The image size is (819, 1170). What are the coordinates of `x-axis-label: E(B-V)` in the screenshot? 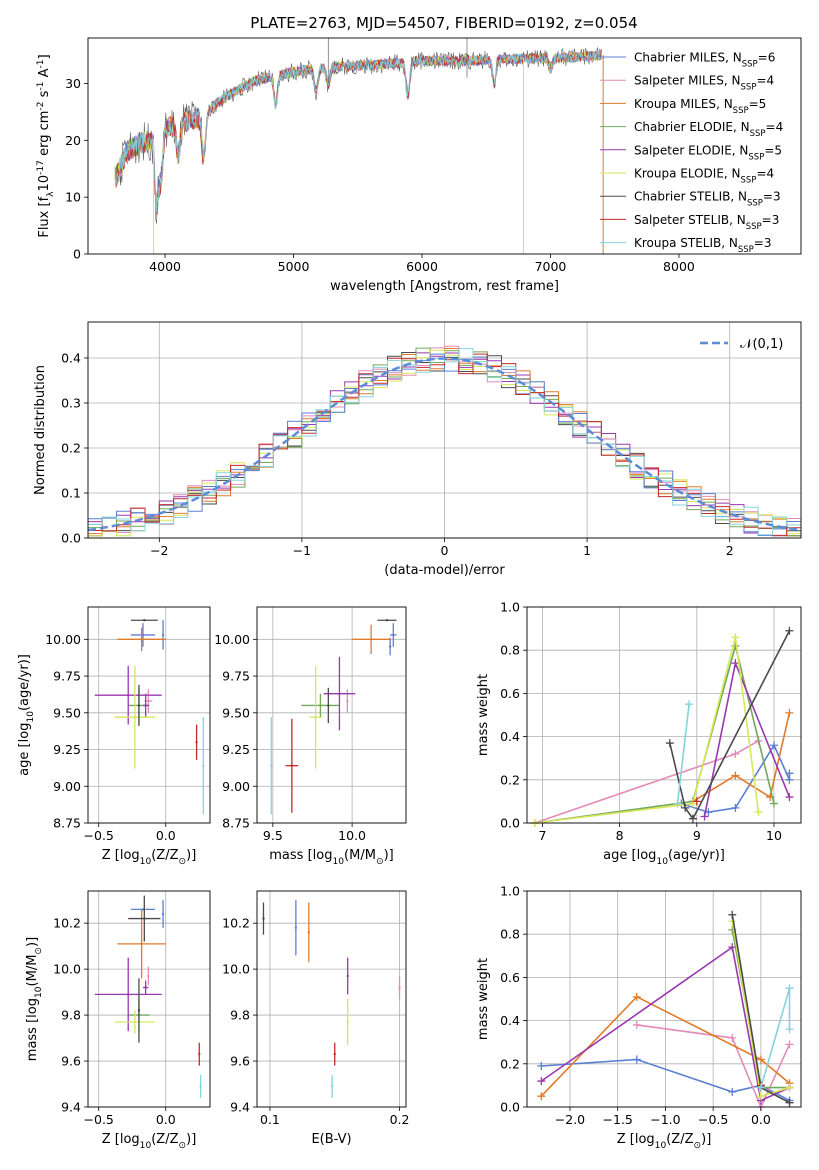 It's located at (331, 1139).